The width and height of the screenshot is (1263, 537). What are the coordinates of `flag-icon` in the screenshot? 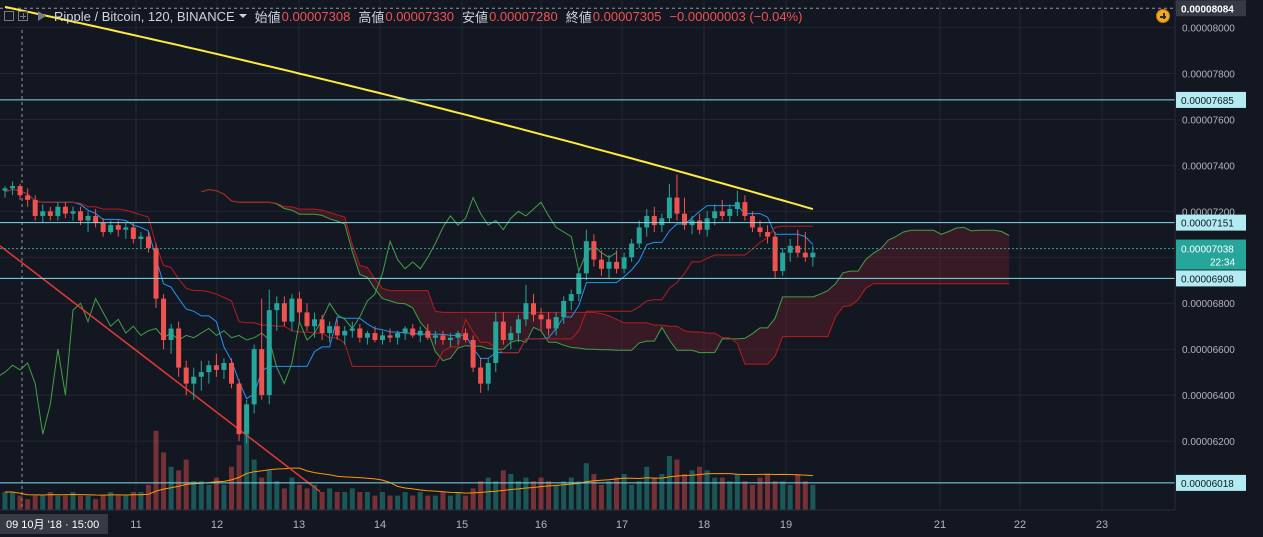 It's located at (42, 16).